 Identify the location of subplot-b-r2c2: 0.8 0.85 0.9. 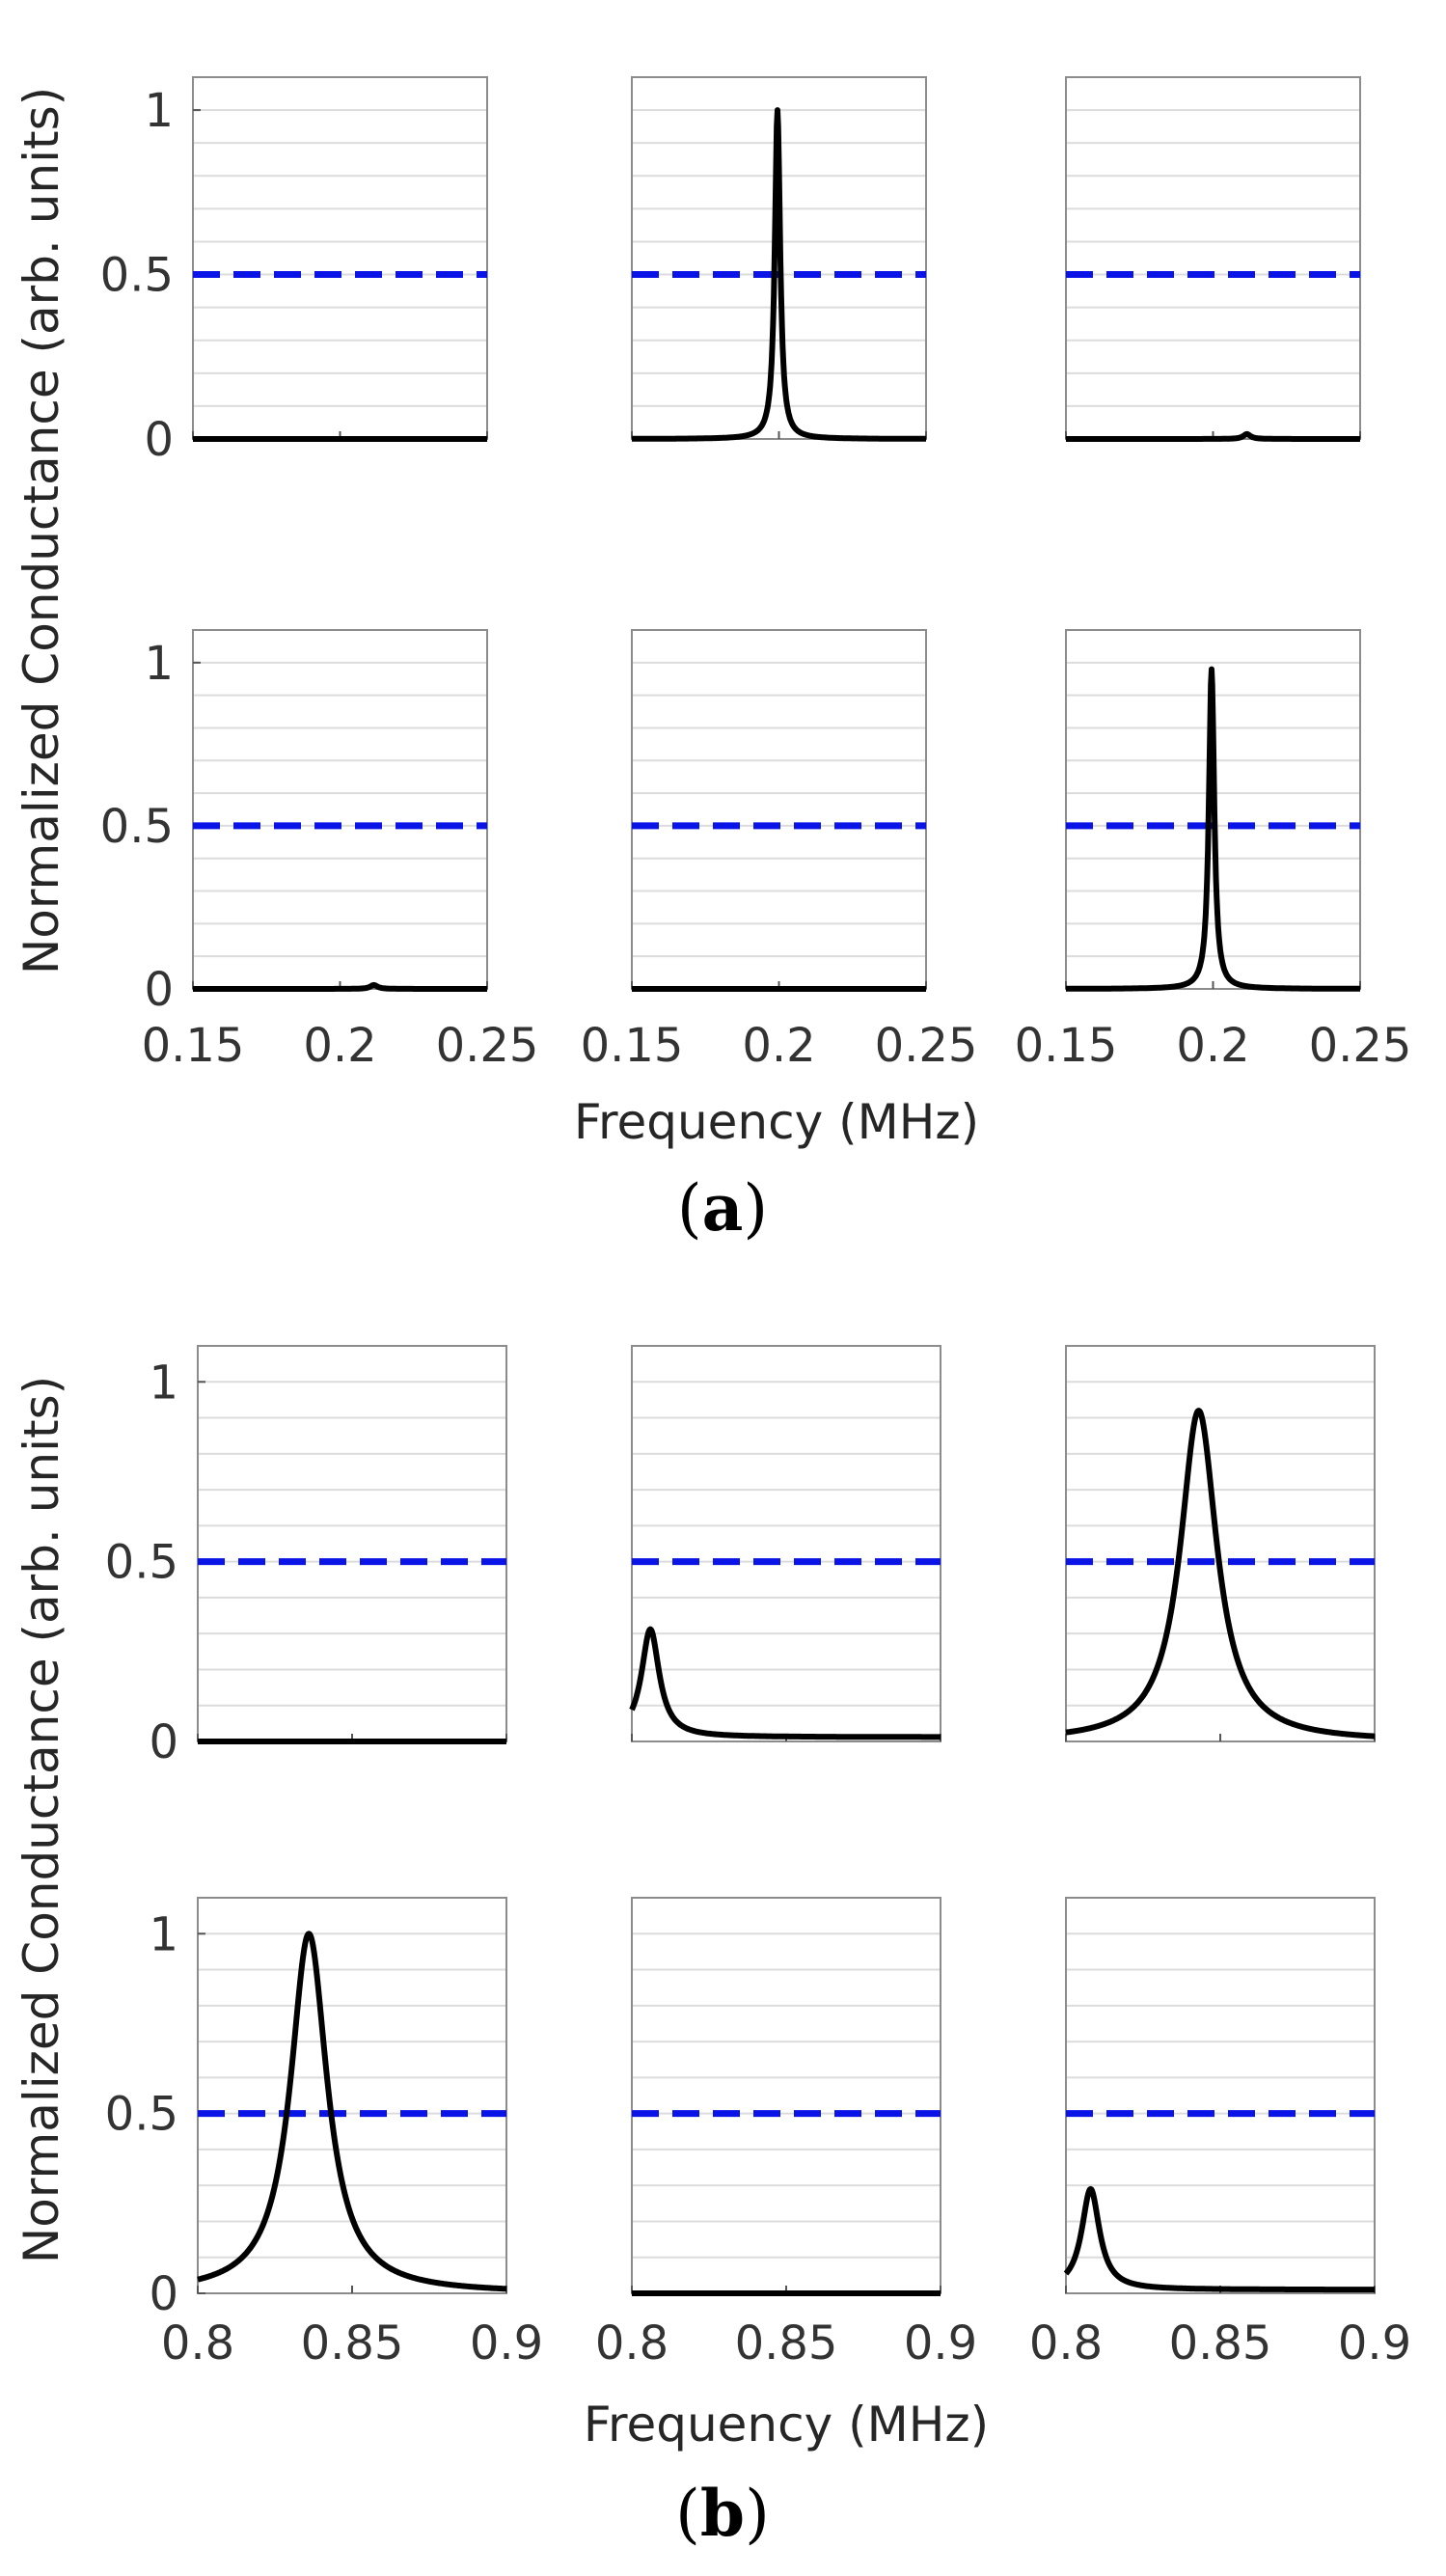
(786, 2134).